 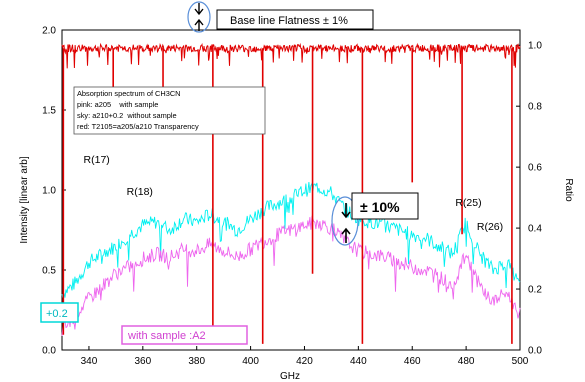 I want to click on x-tick-label: 420, so click(x=304, y=361).